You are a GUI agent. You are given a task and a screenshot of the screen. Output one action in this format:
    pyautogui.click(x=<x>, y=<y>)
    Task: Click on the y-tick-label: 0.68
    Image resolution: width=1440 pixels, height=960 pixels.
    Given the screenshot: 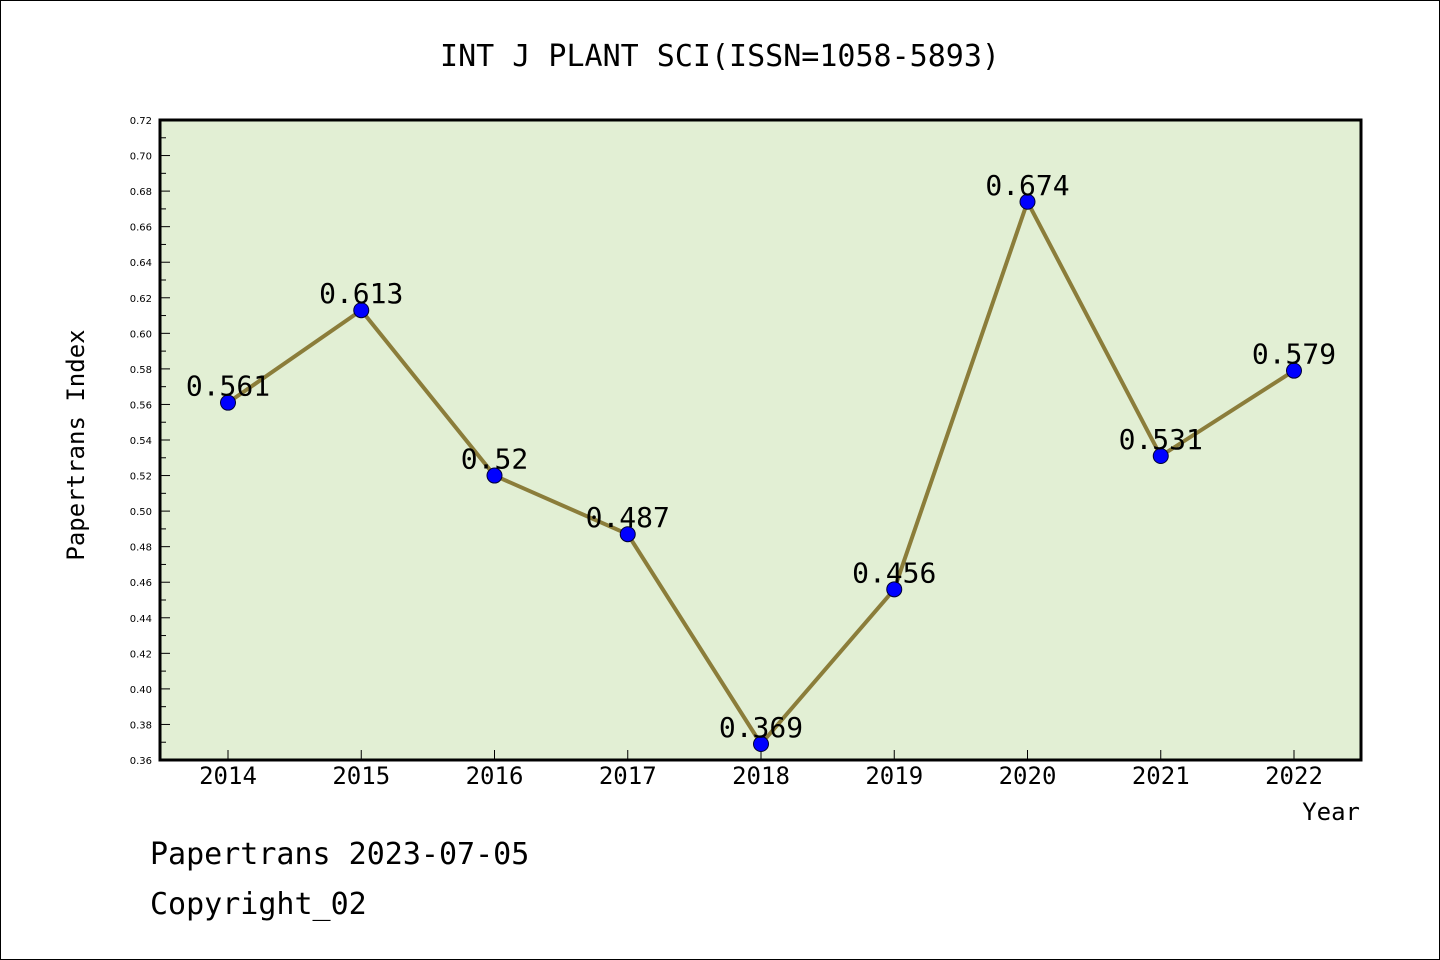 What is the action you would take?
    pyautogui.click(x=141, y=192)
    